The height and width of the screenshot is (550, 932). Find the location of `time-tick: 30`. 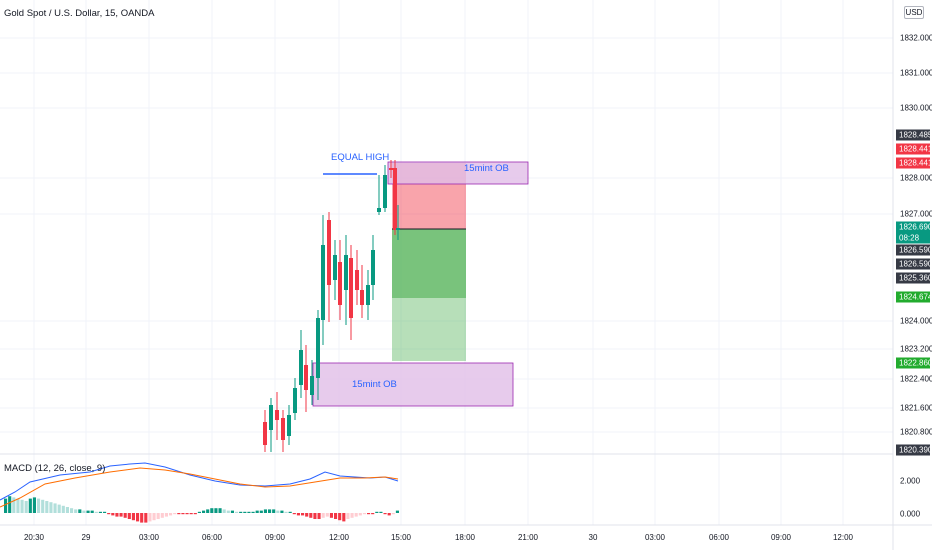

time-tick: 30 is located at coordinates (593, 537).